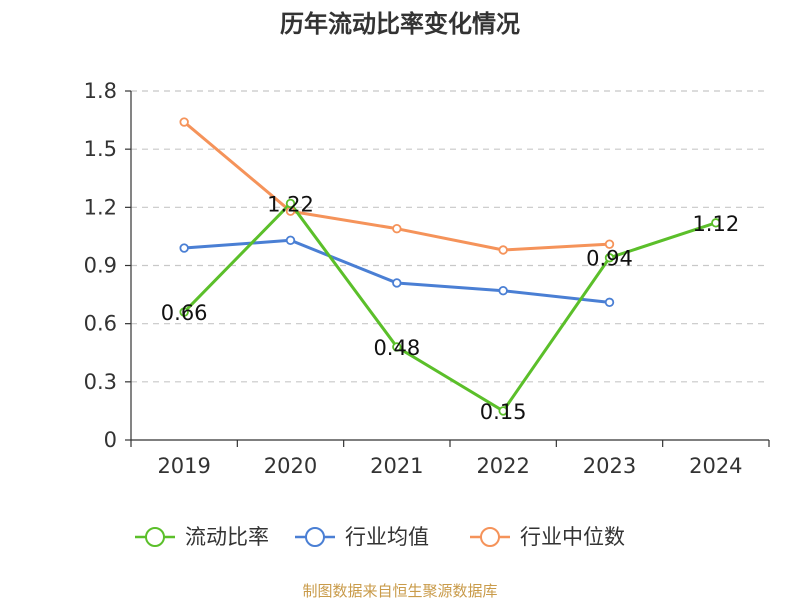  I want to click on x-tick-label: 2020, so click(290, 466).